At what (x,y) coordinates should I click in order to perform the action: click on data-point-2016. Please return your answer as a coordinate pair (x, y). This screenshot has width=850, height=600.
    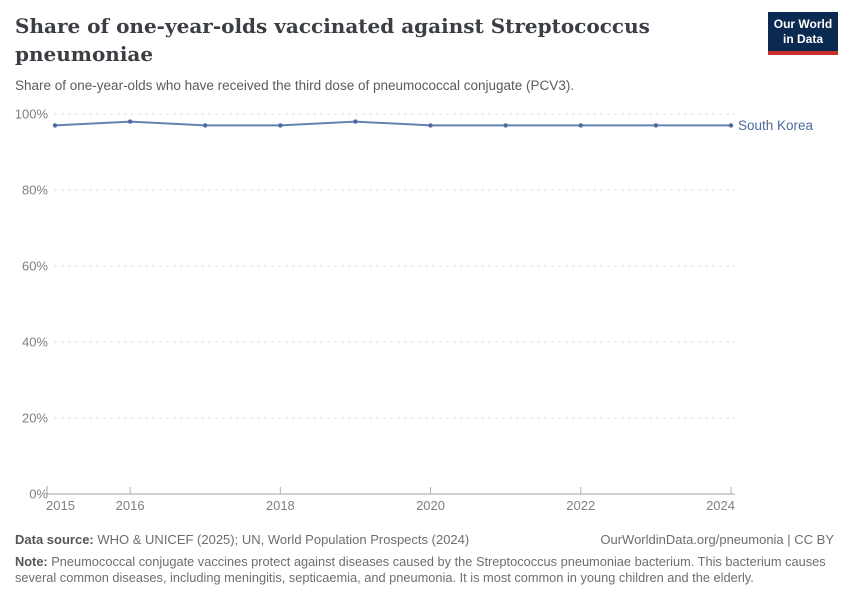
    Looking at the image, I should click on (130, 121).